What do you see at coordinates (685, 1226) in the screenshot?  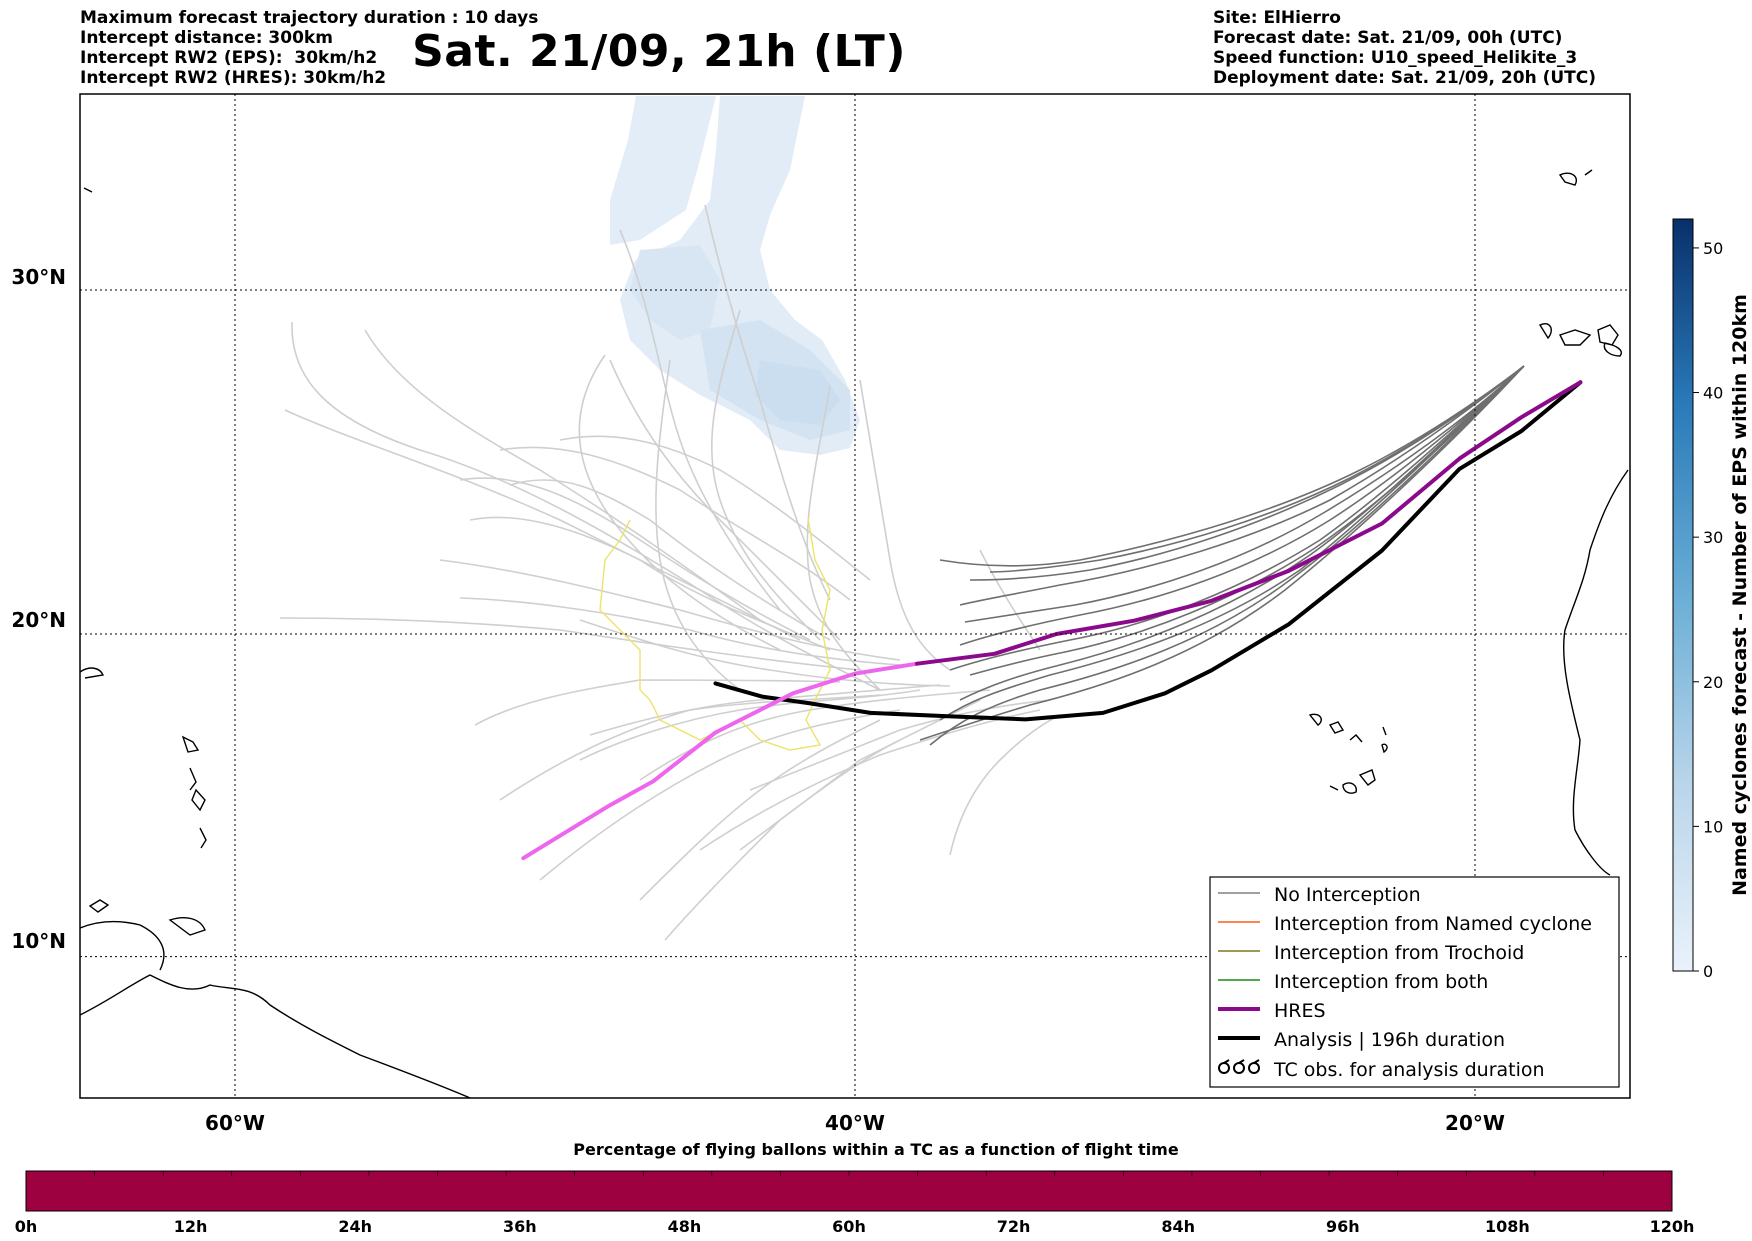 I see `percentage-bar-tick-label-48h: 48h` at bounding box center [685, 1226].